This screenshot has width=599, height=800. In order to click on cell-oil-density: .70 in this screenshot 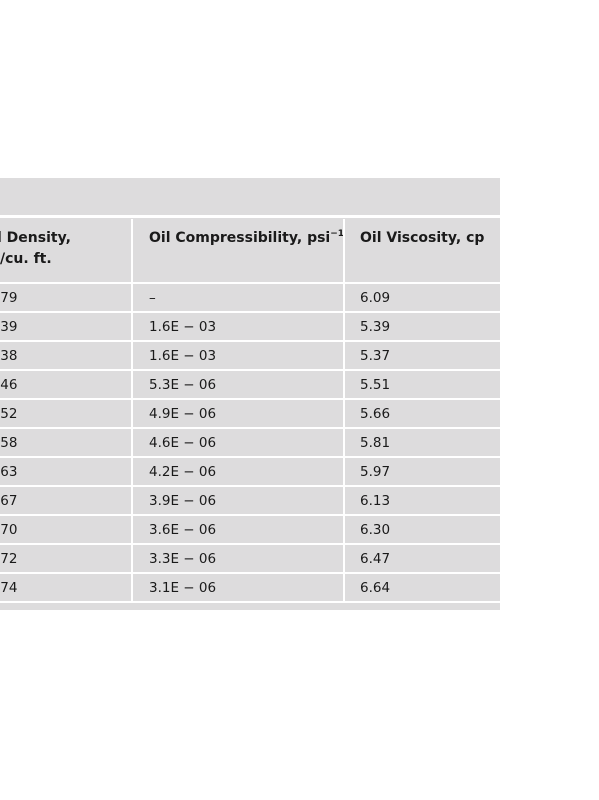, I will do `click(66, 530)`.